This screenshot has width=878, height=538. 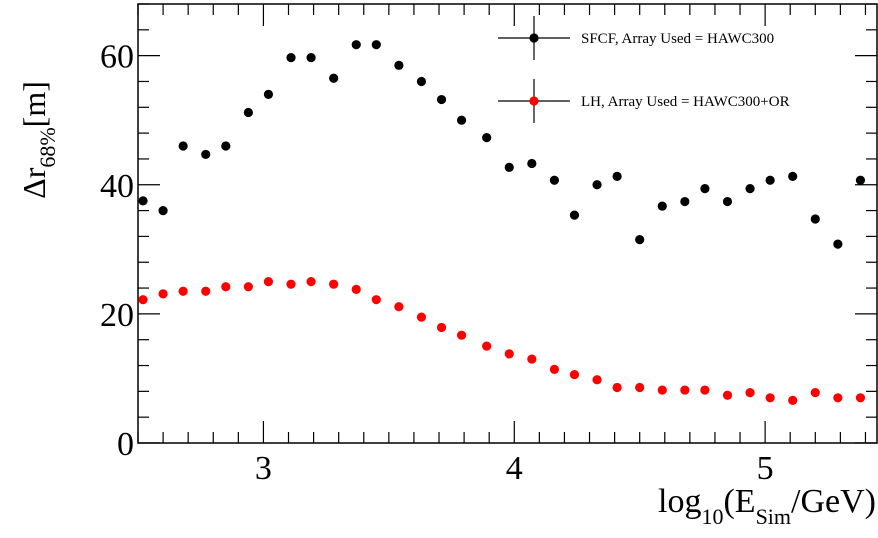 I want to click on x-axis-title-base: log, so click(x=679, y=501).